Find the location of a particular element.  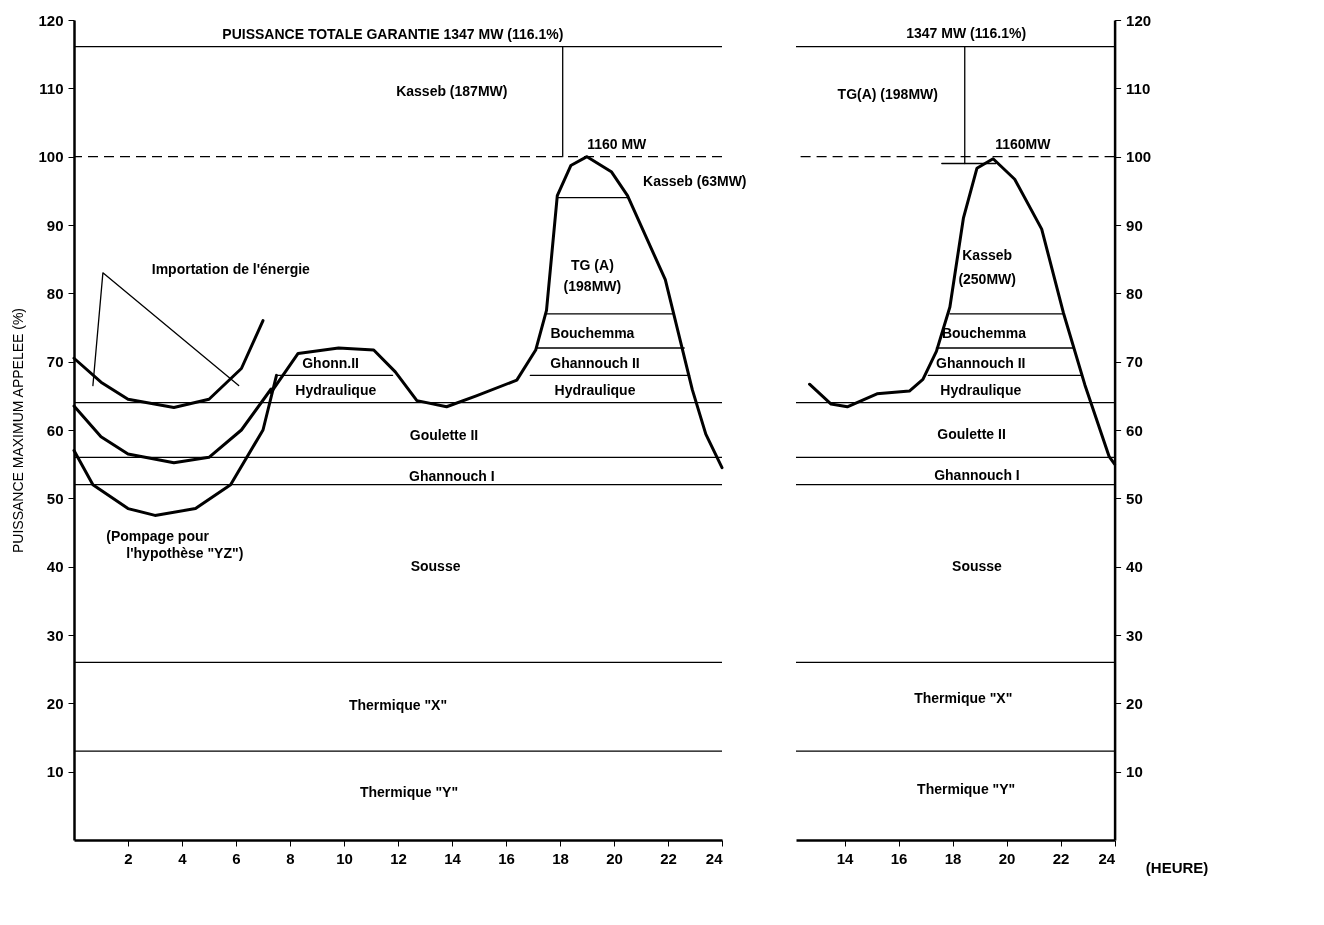

y-tick-label: 20 is located at coordinates (55, 703).